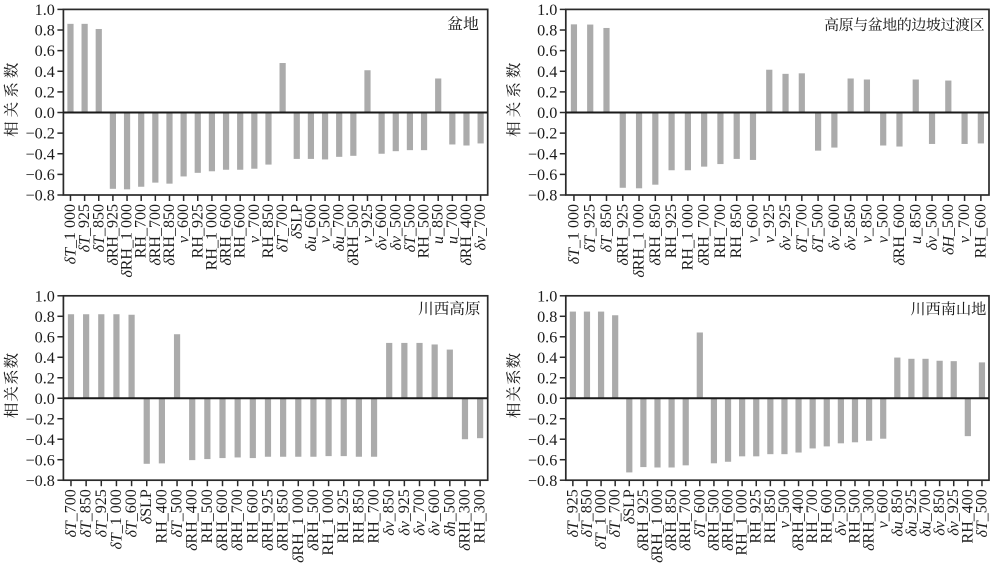 The image size is (1000, 579). I want to click on svg-text: δRH_300, so click(464, 520).